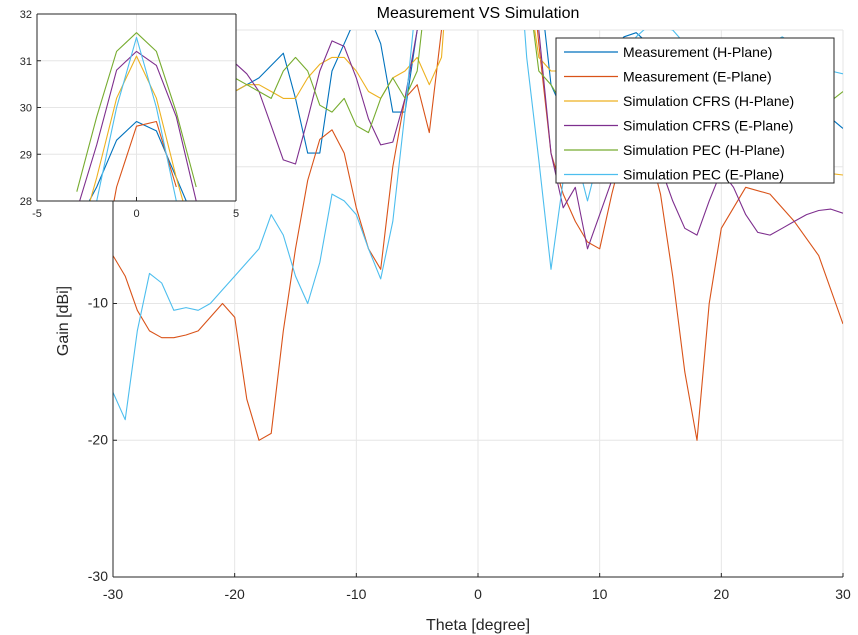  What do you see at coordinates (236, 214) in the screenshot?
I see `inset-x-tick-label: 5` at bounding box center [236, 214].